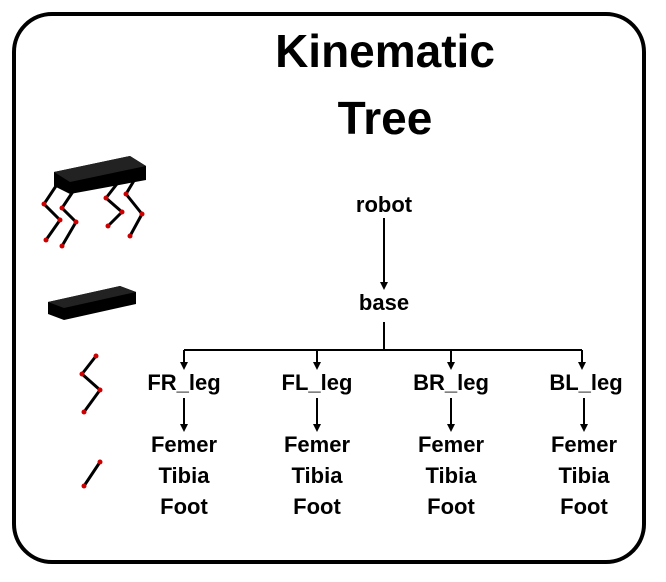  I want to click on link-icon, so click(92, 474).